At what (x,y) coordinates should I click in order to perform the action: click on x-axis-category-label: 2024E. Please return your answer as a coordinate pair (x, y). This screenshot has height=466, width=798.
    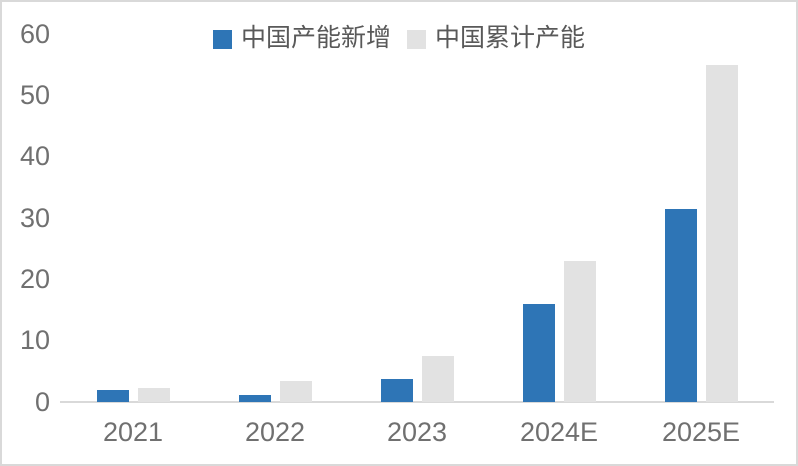
    Looking at the image, I should click on (559, 432).